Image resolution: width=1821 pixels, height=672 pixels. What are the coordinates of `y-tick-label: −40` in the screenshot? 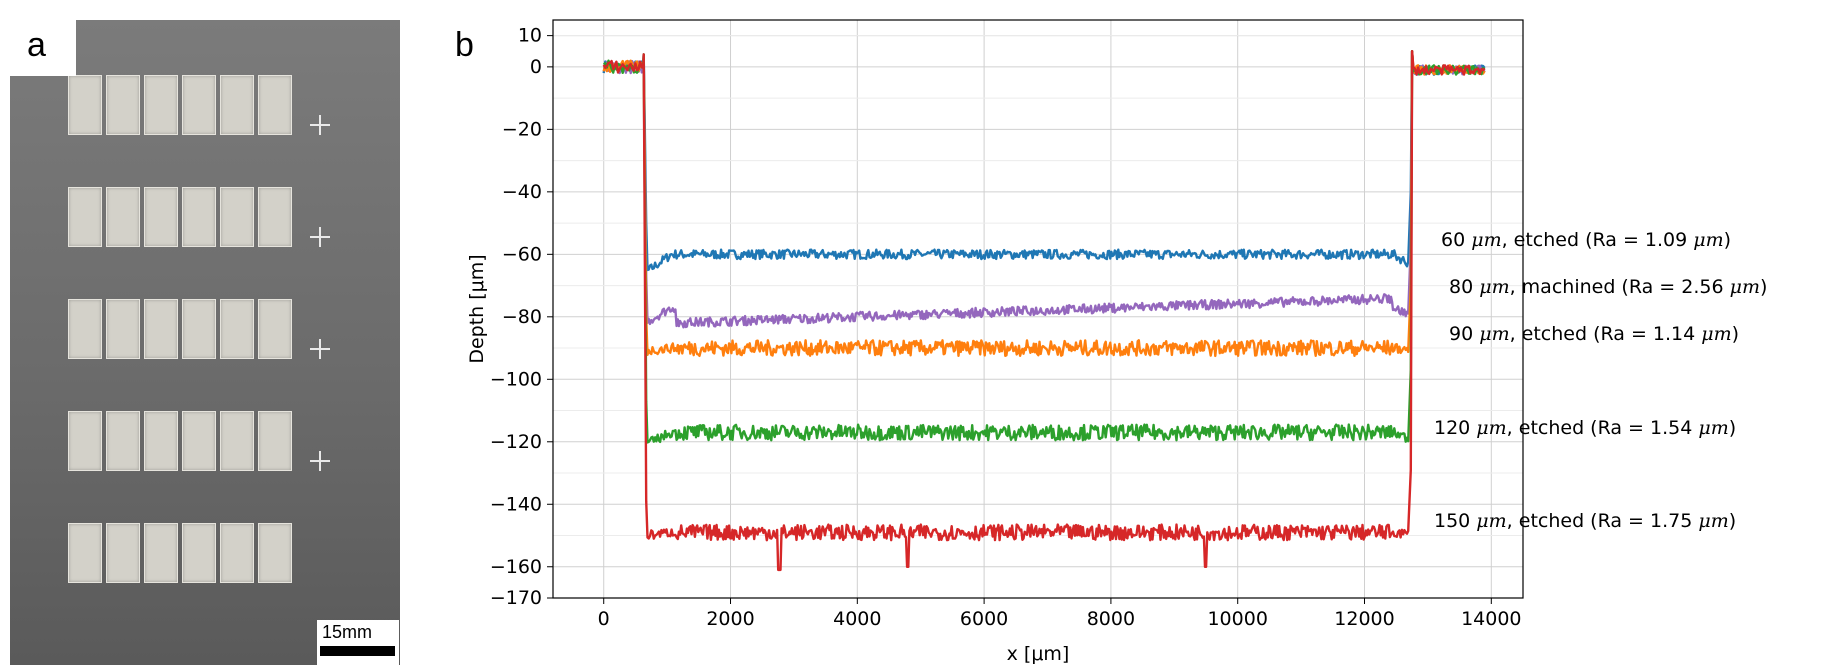 It's located at (522, 192).